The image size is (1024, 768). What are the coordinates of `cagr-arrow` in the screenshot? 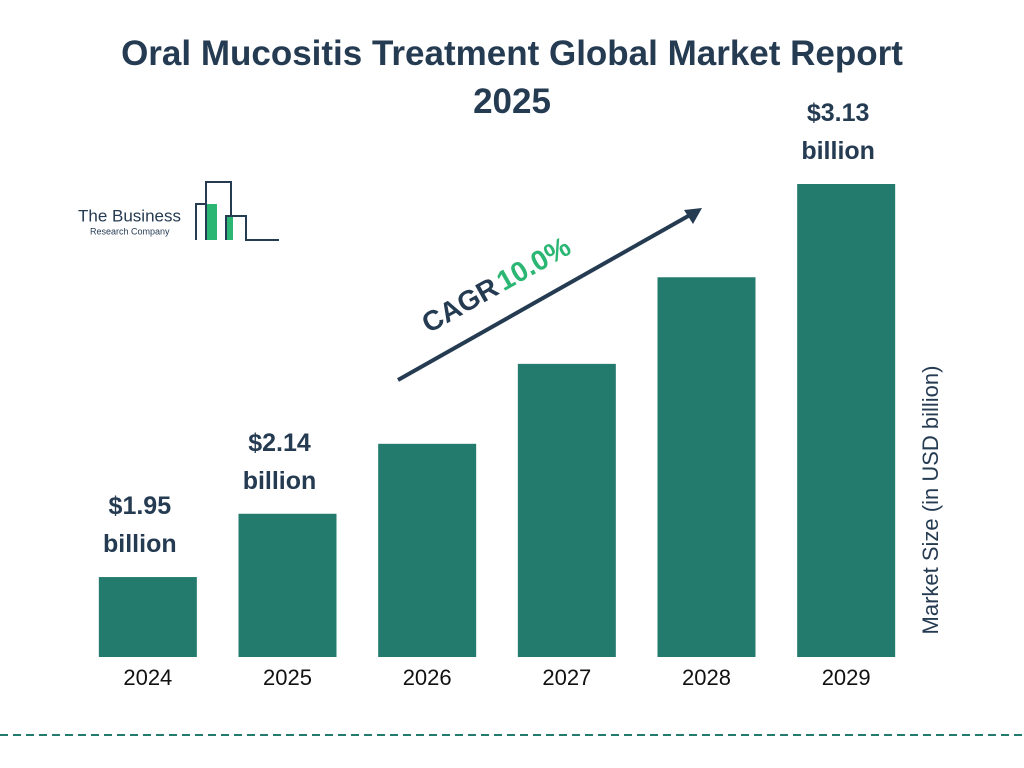 It's located at (544, 297).